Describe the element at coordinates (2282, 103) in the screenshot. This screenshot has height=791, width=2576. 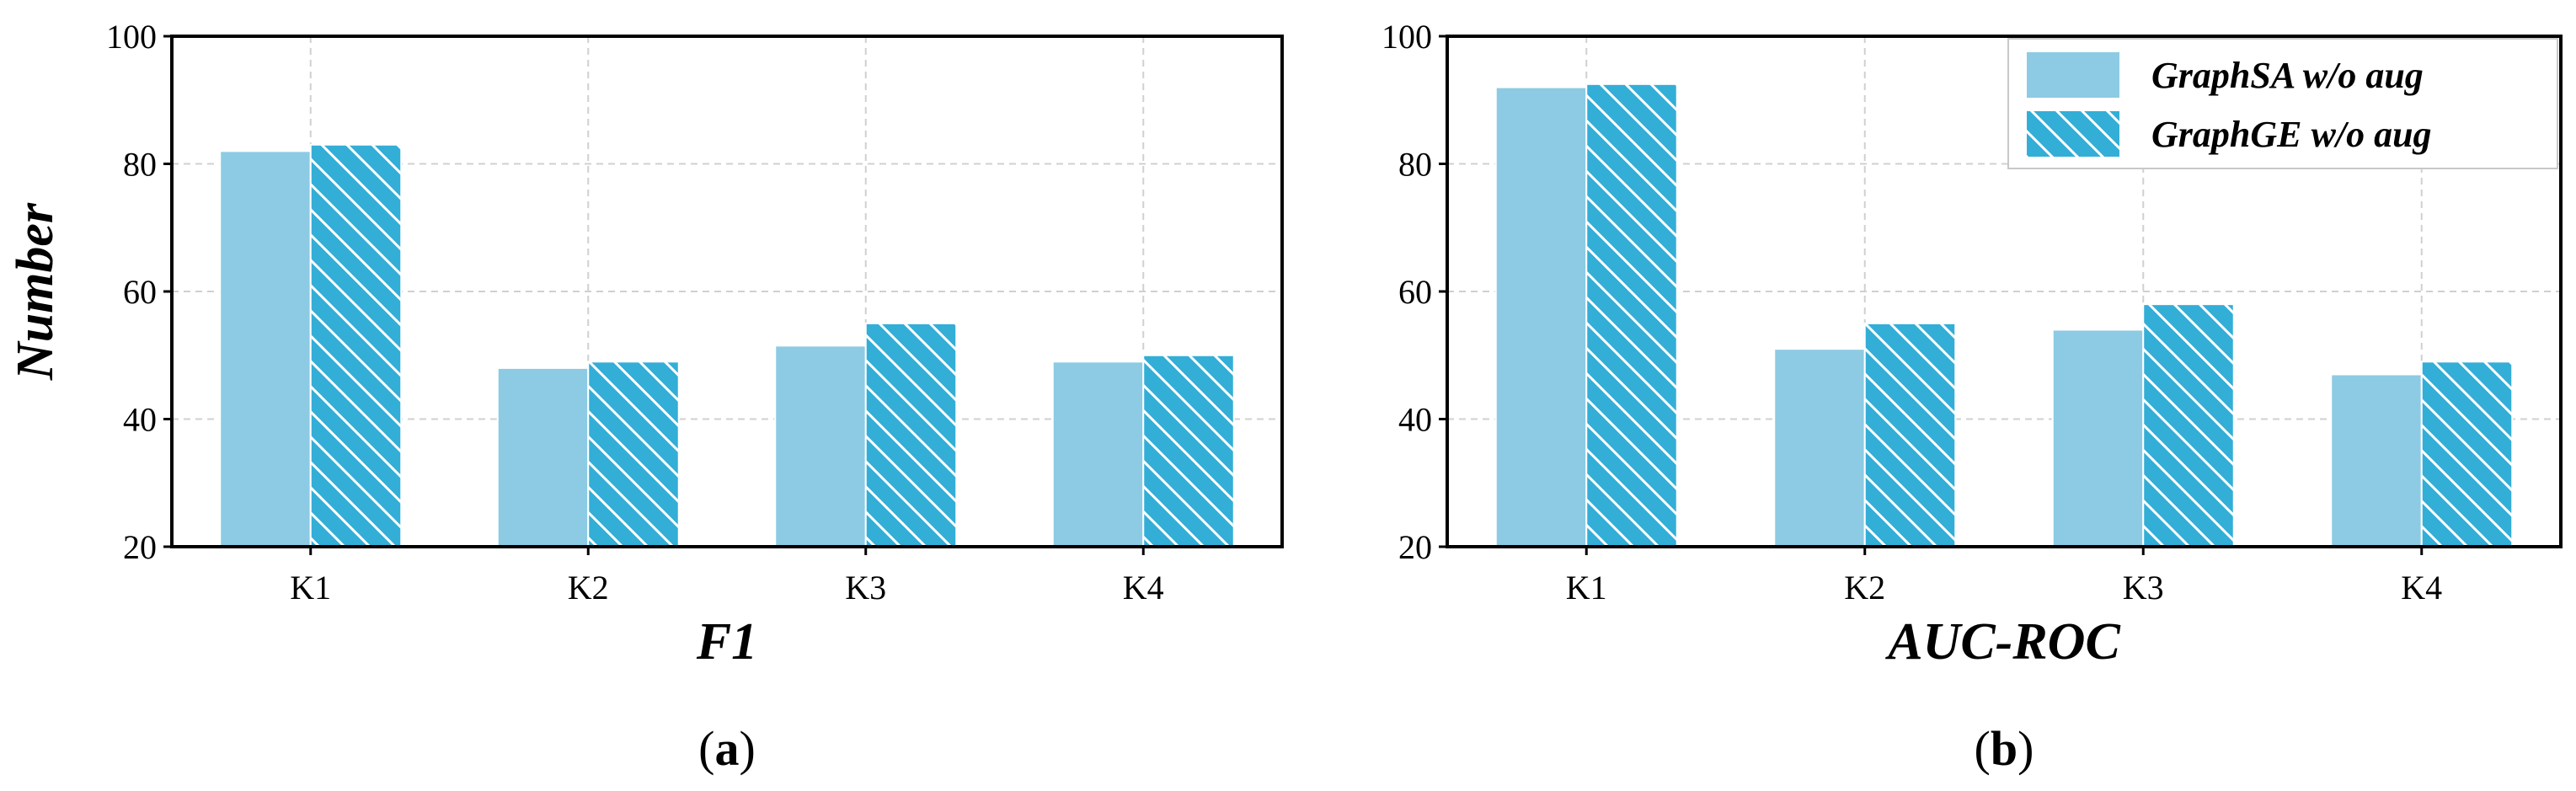
I see `legend: GraphSA w/o aug GraphGE w/o aug` at that location.